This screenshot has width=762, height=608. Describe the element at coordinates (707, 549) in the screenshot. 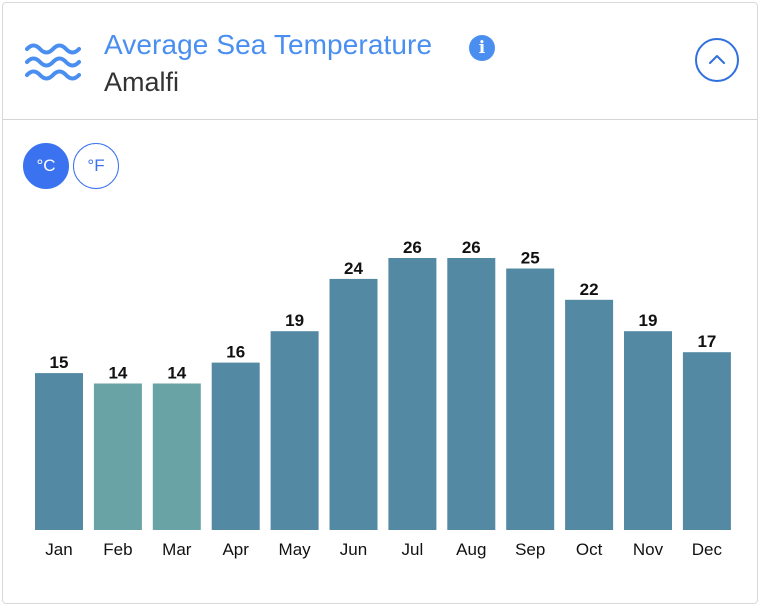

I see `x-tick-label-dec: Dec` at that location.